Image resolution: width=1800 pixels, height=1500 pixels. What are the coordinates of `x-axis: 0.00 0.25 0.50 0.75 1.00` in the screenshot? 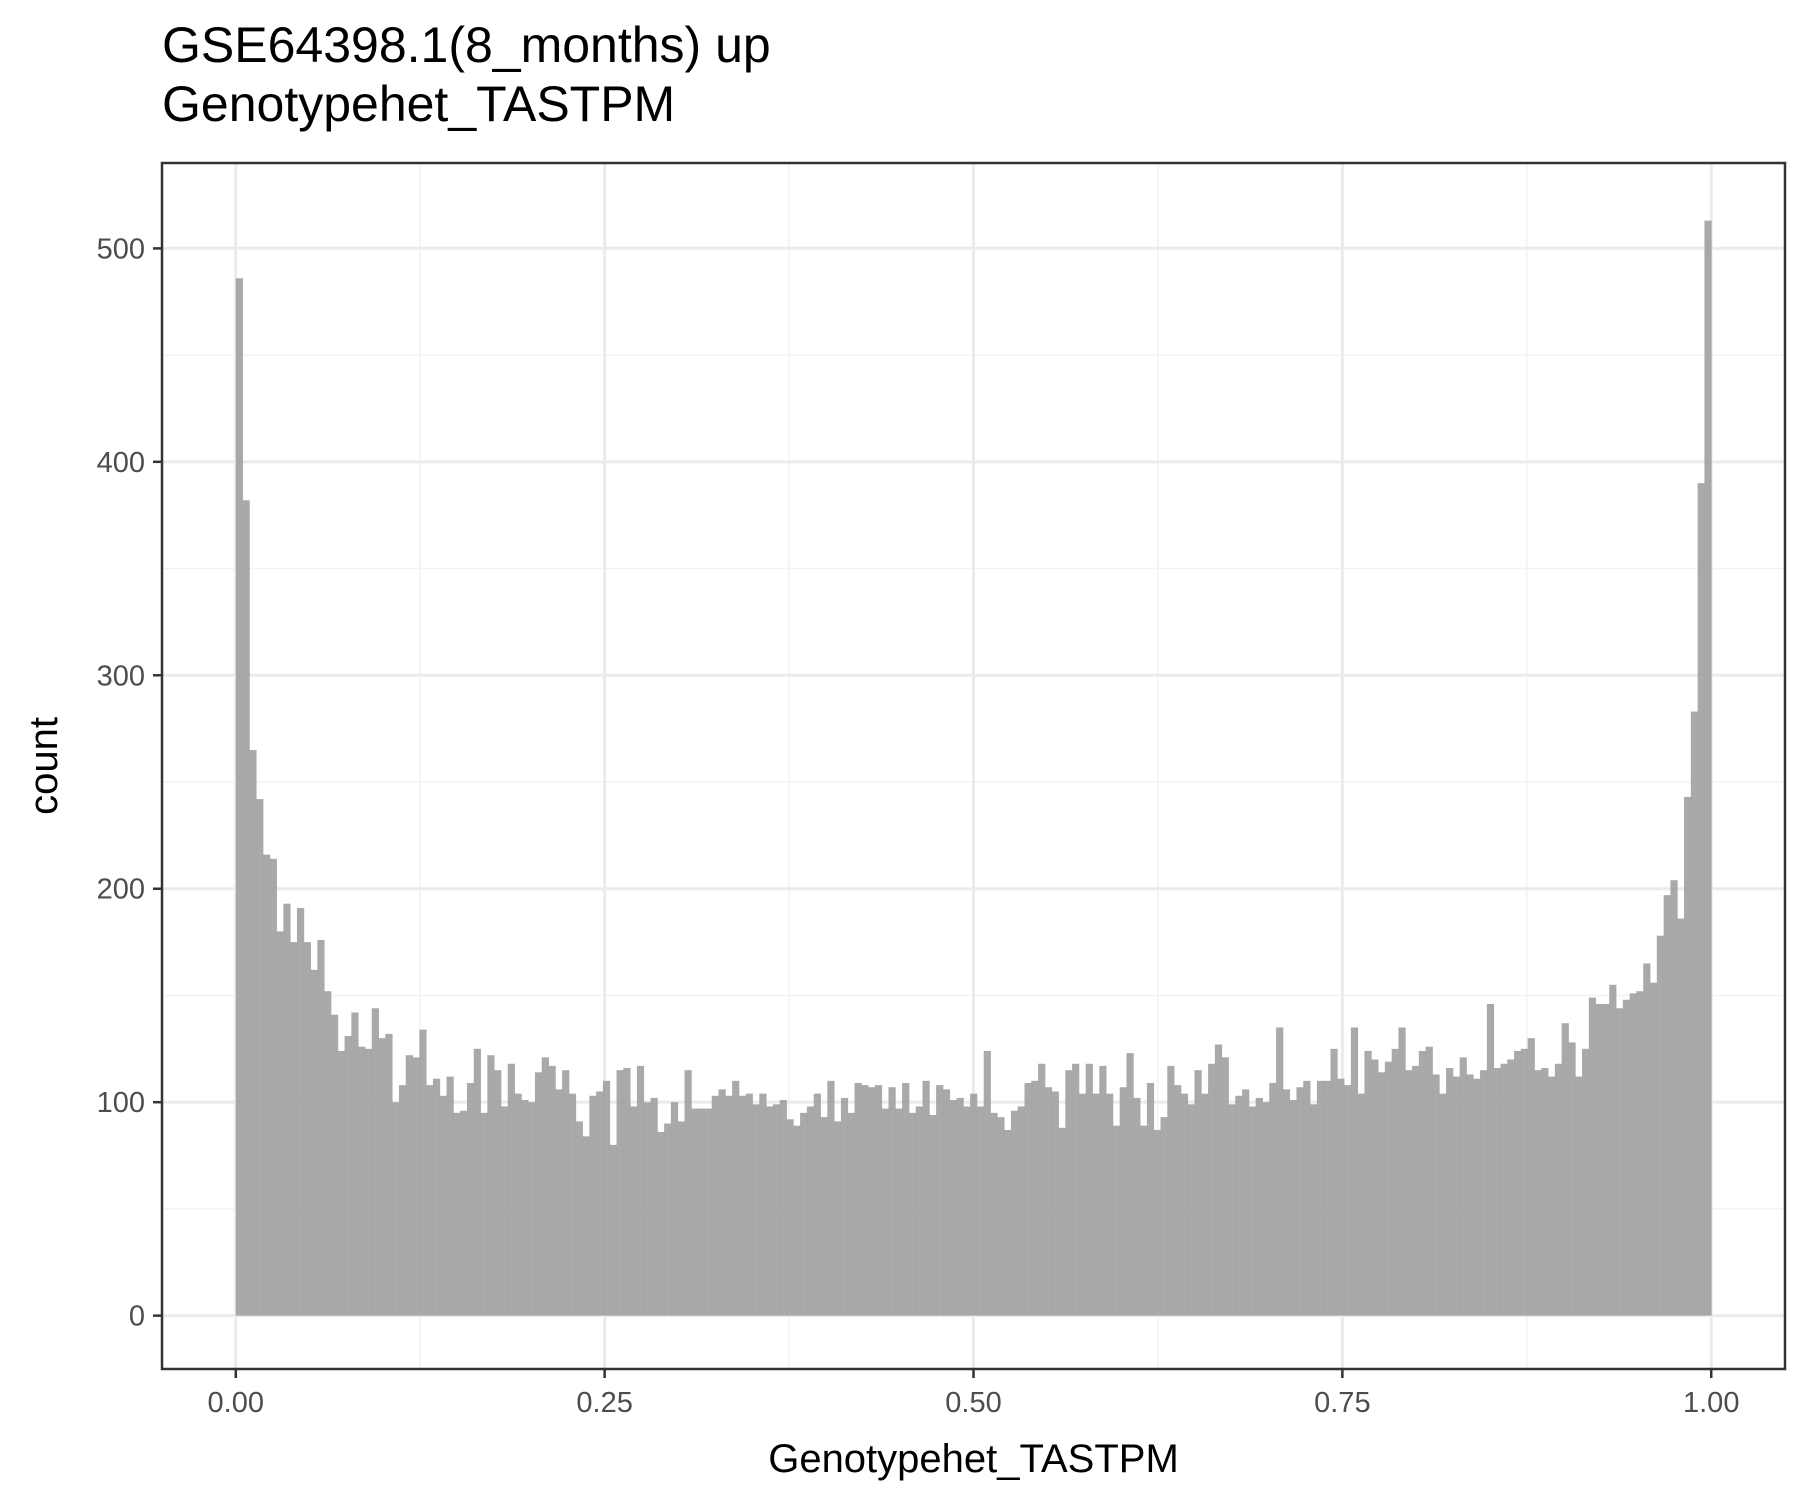 It's located at (973, 1394).